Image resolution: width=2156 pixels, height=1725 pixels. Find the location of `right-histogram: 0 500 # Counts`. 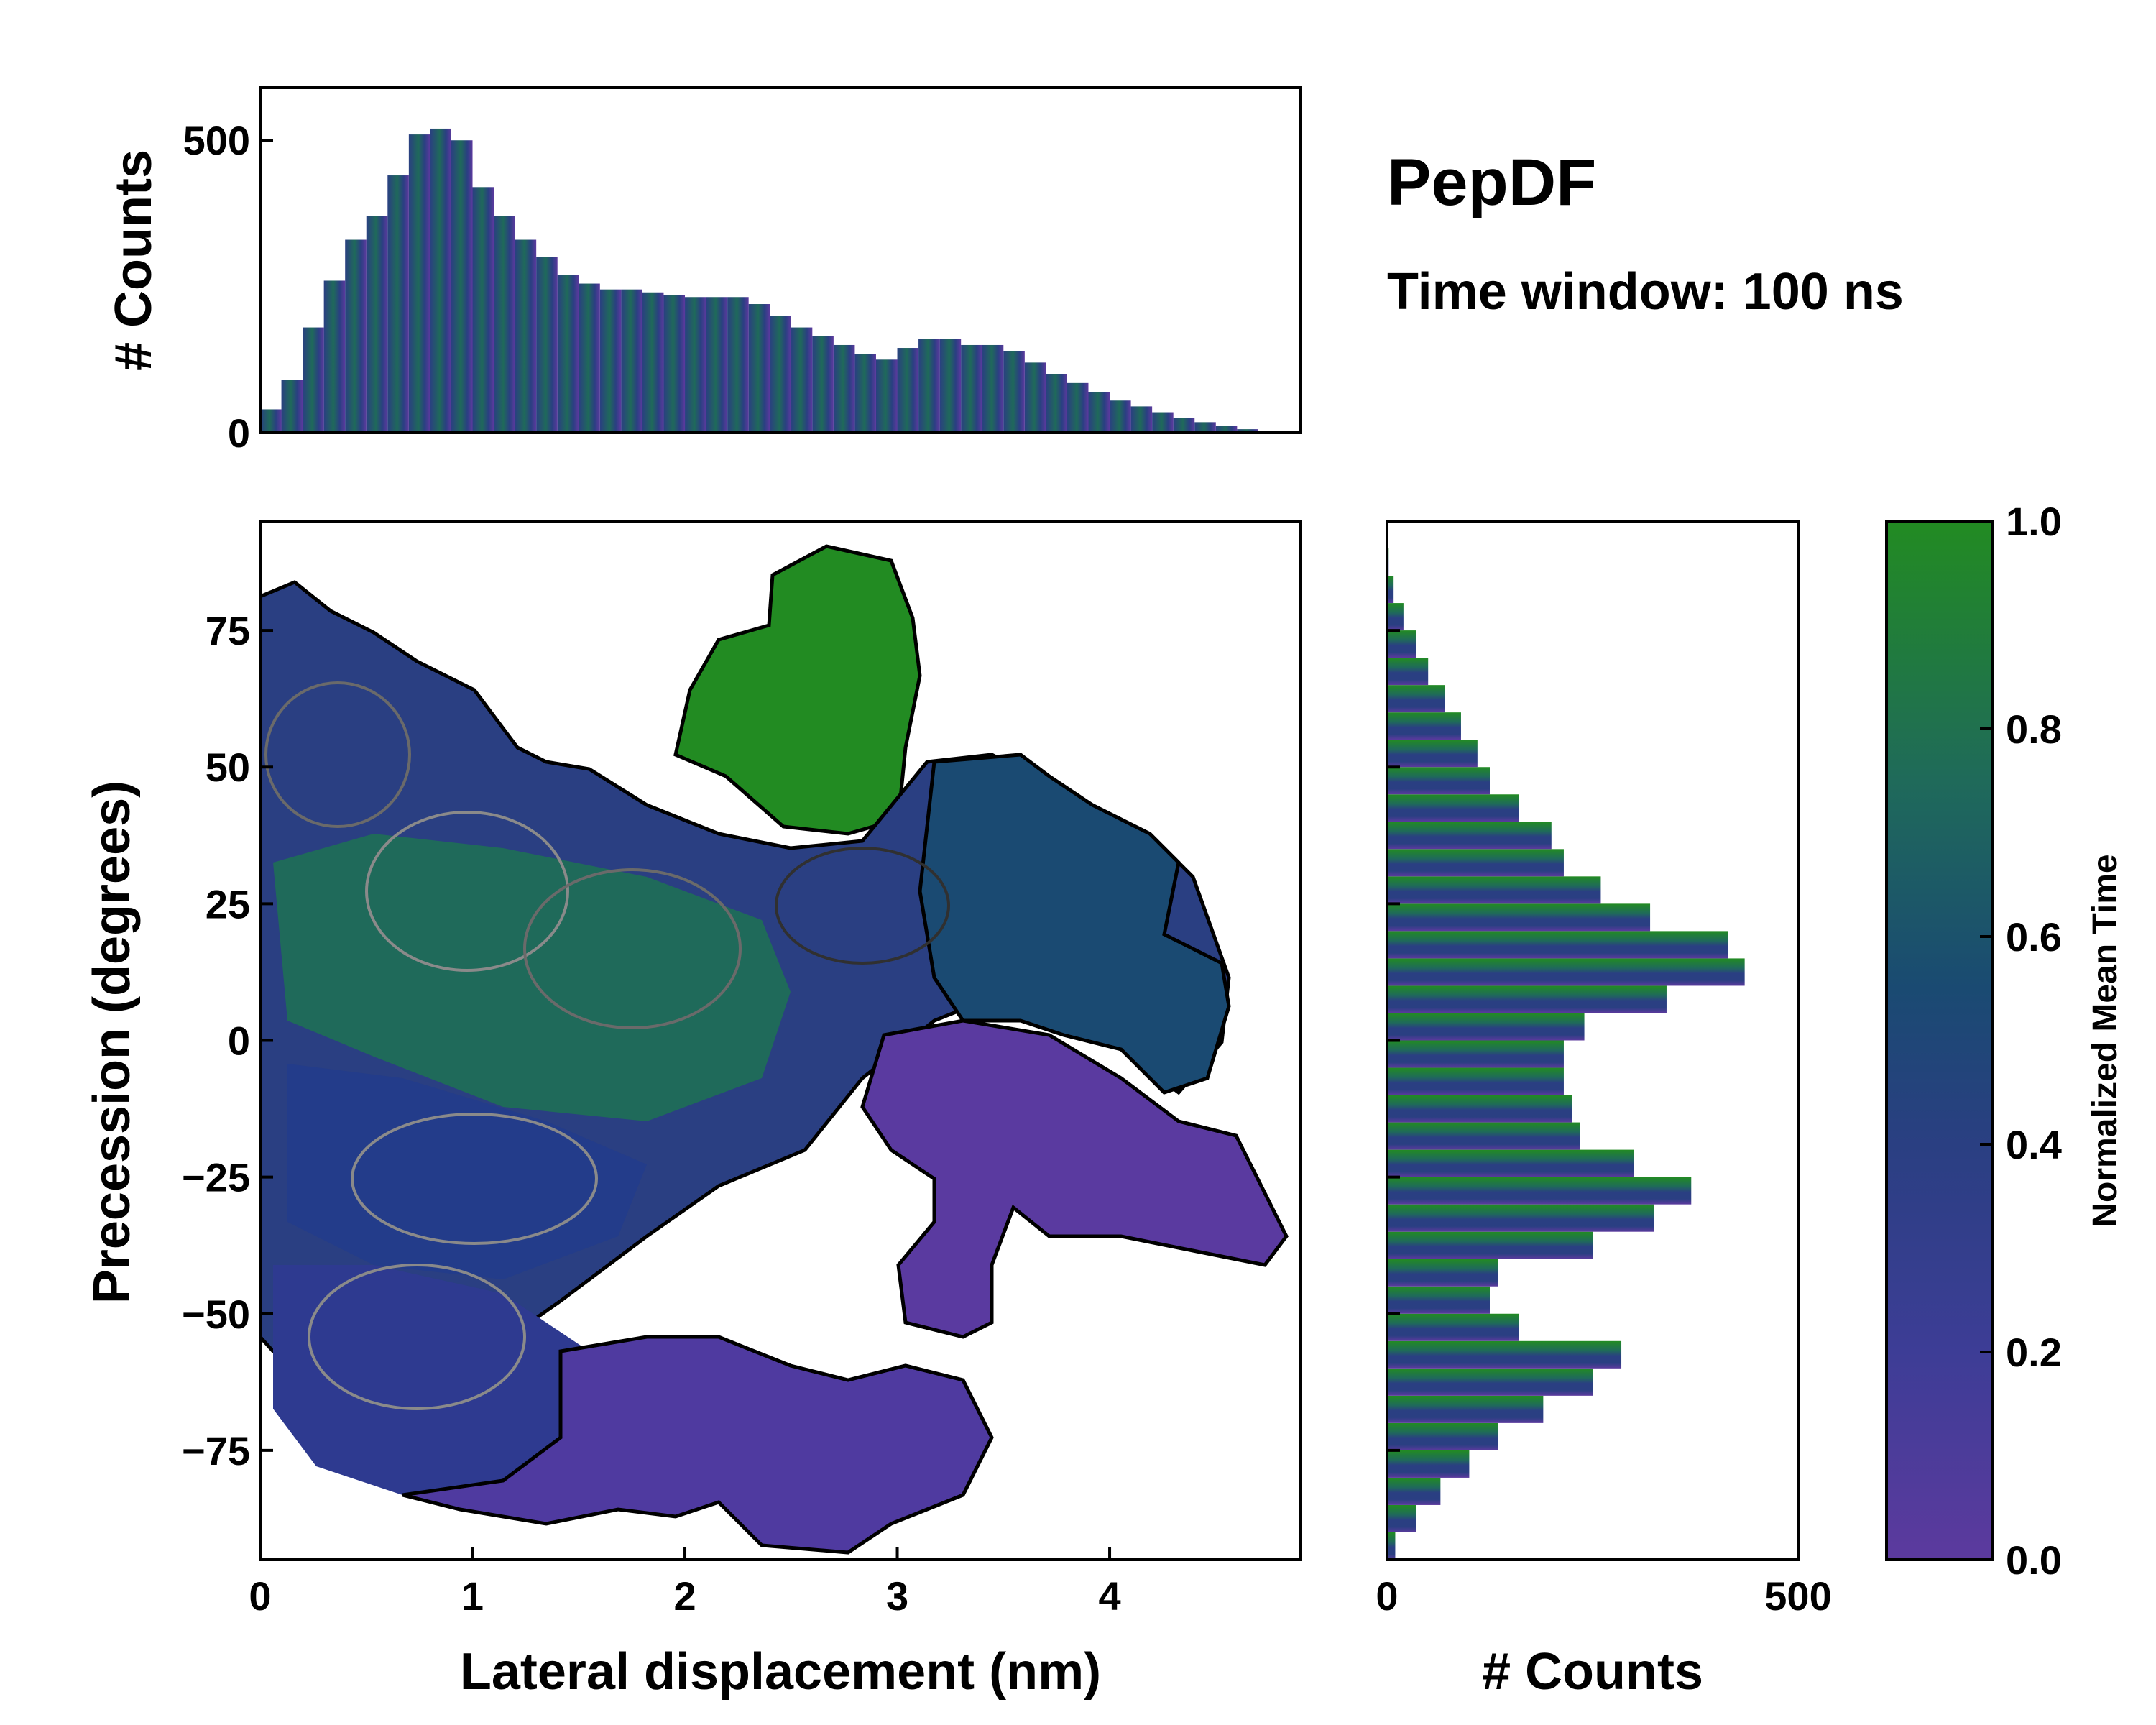

right-histogram: 0 500 # Counts is located at coordinates (1604, 1110).